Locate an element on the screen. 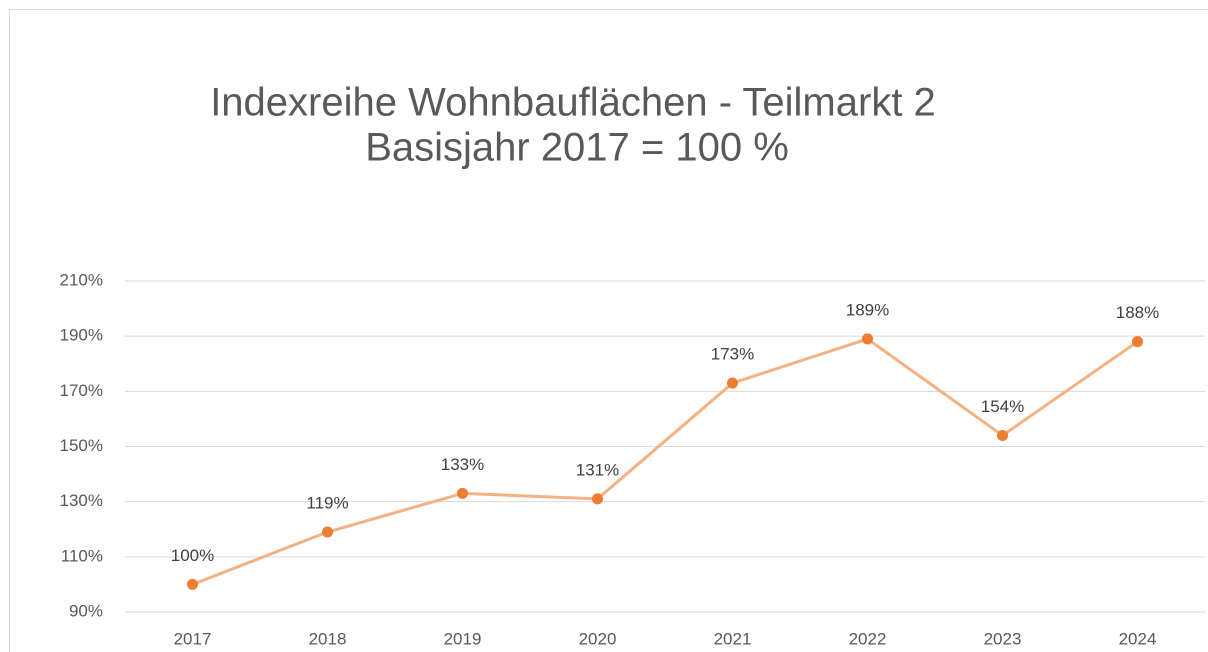 The width and height of the screenshot is (1208, 652). data-label: 119% is located at coordinates (327, 502).